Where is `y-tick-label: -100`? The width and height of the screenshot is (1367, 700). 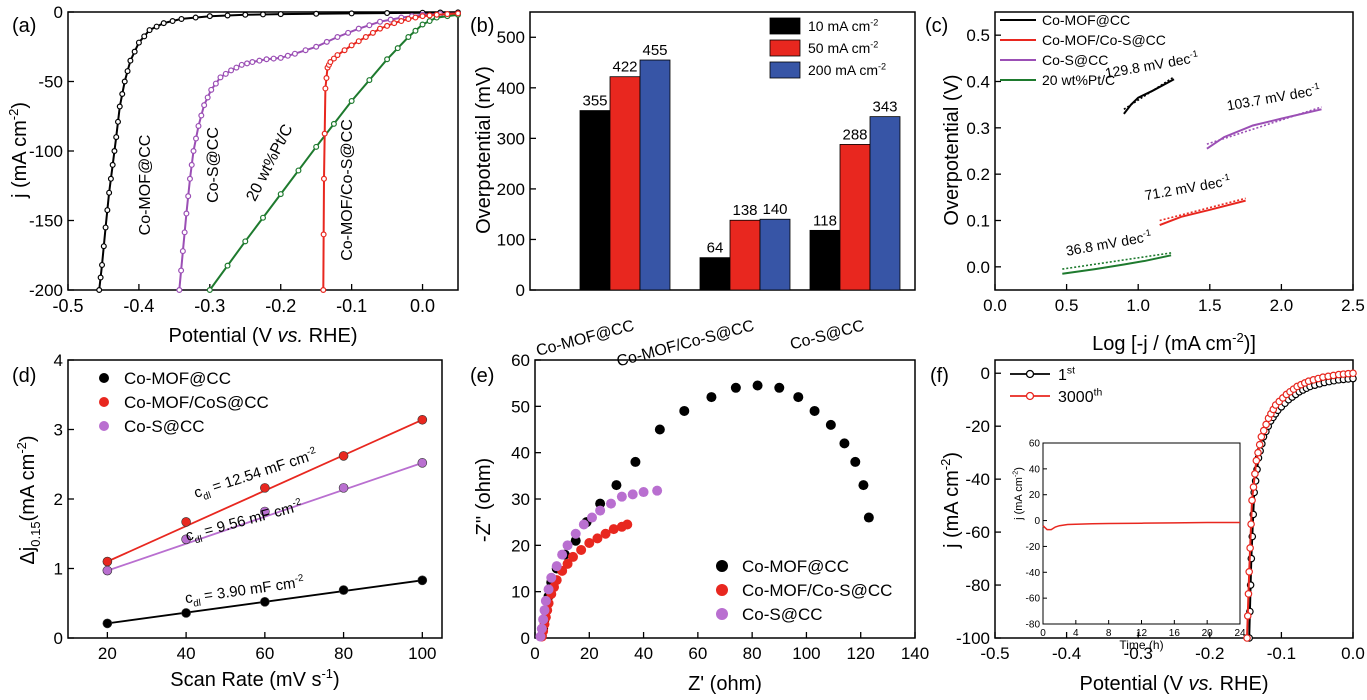 y-tick-label: -100 is located at coordinates (46, 151).